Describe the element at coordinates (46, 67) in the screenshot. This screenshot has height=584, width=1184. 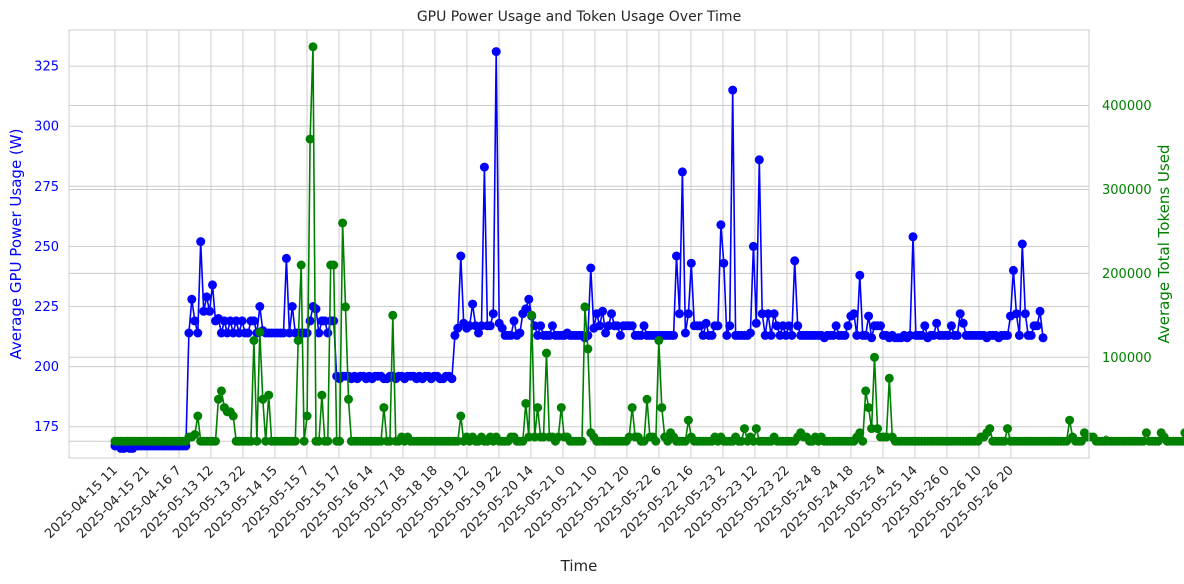
I see `left-tick-label: 325` at that location.